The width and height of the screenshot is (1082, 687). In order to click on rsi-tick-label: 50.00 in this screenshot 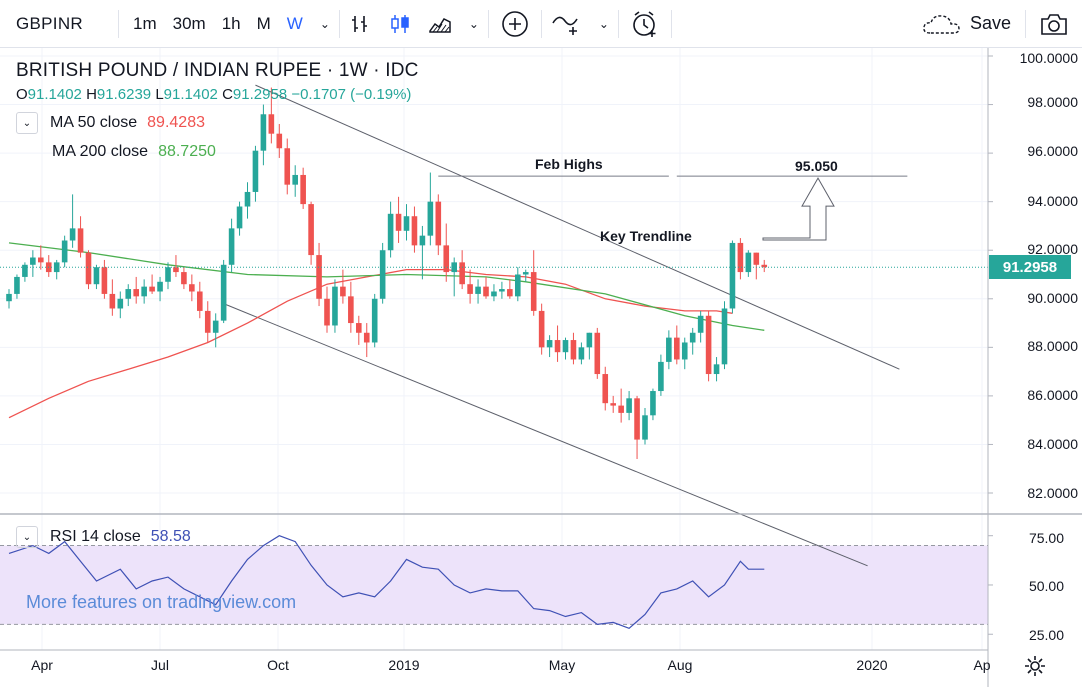, I will do `click(1046, 586)`.